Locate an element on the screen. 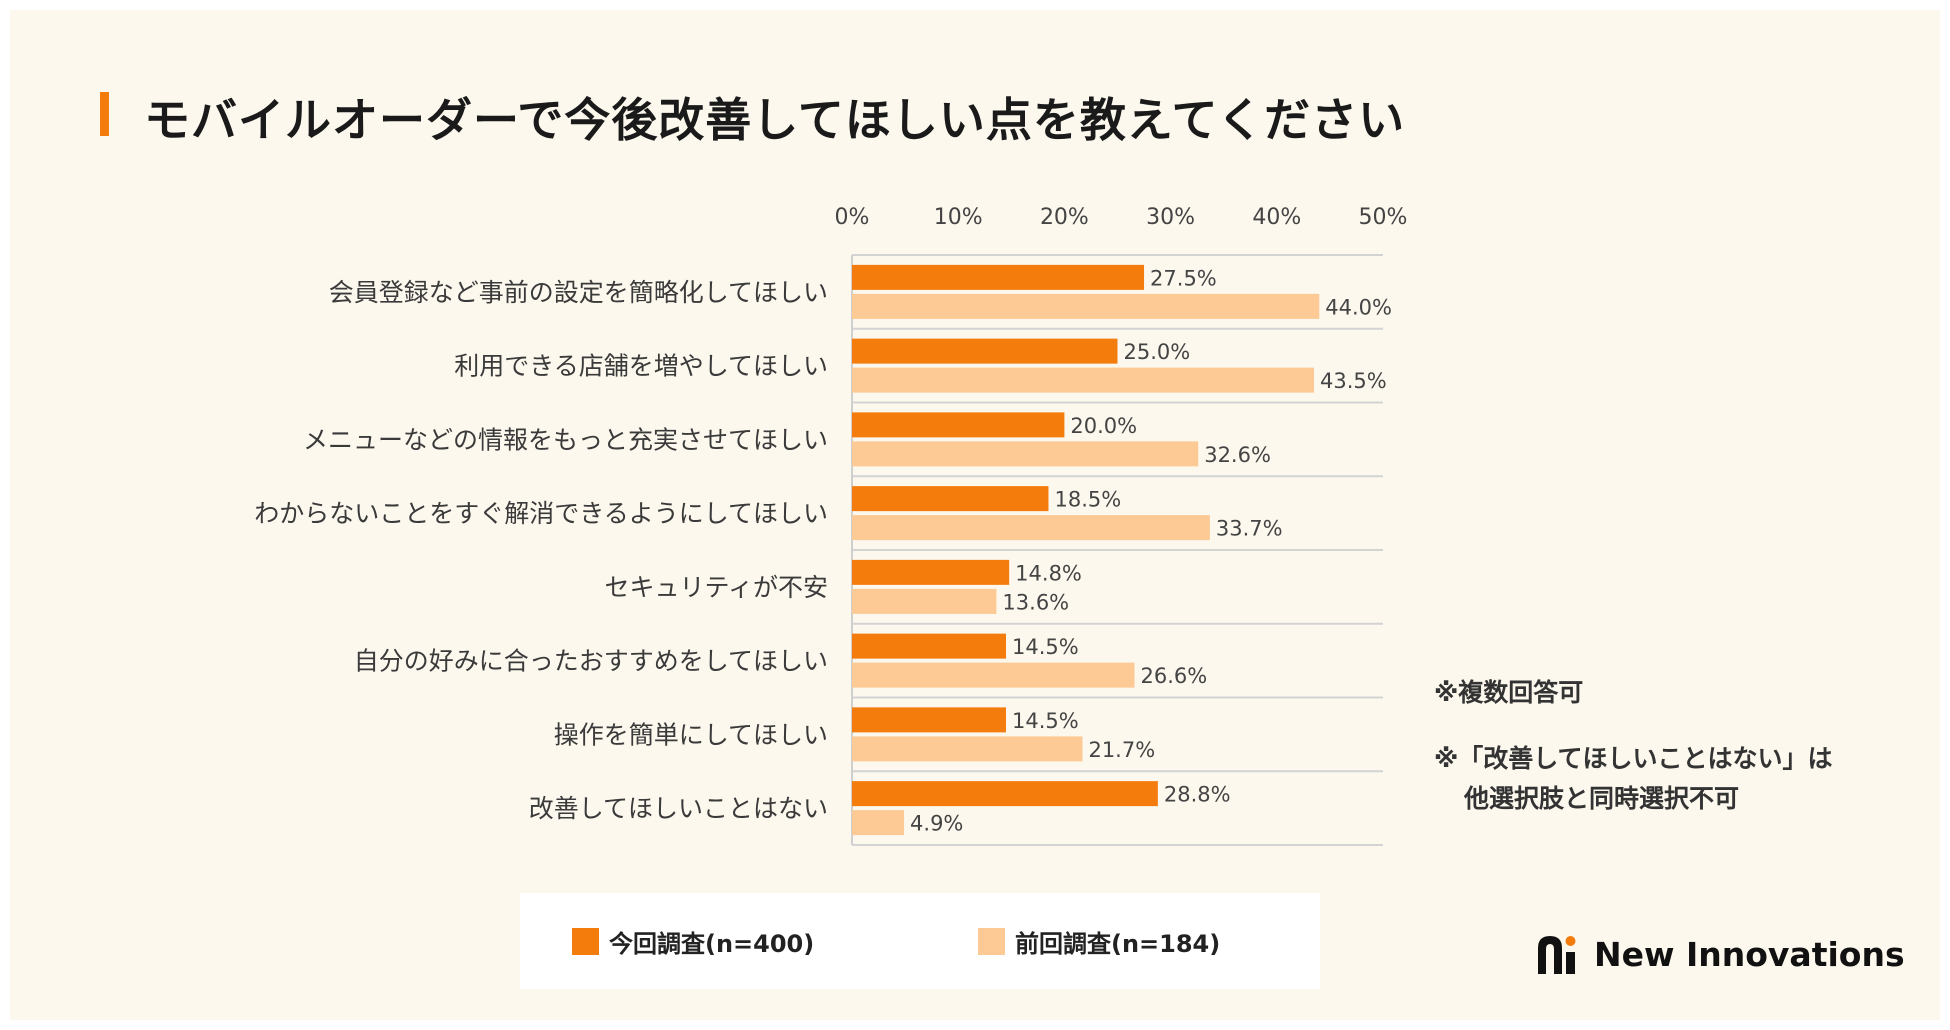 This screenshot has height=1030, width=1950. legend-label-current: 今回調査(n=400) is located at coordinates (712, 943).